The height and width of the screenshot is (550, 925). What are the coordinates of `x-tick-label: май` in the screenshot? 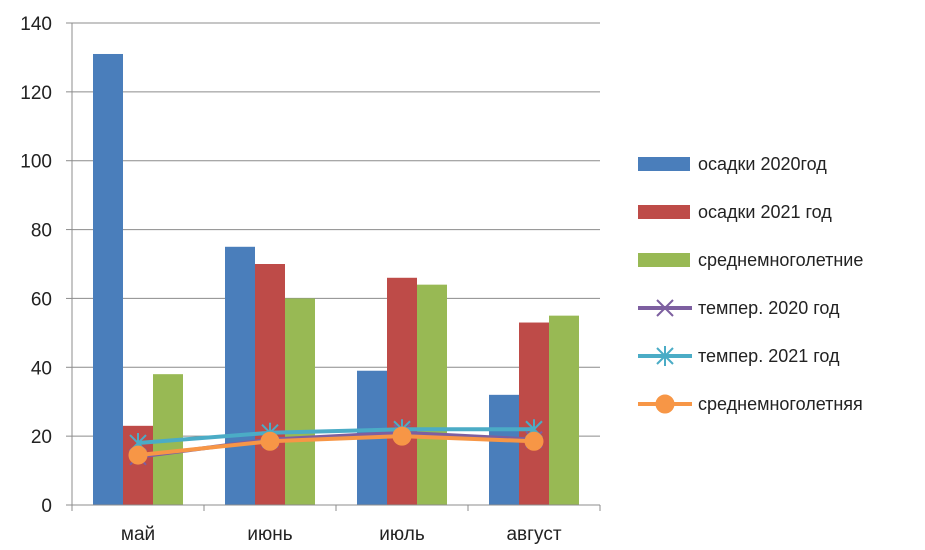 It's located at (138, 534).